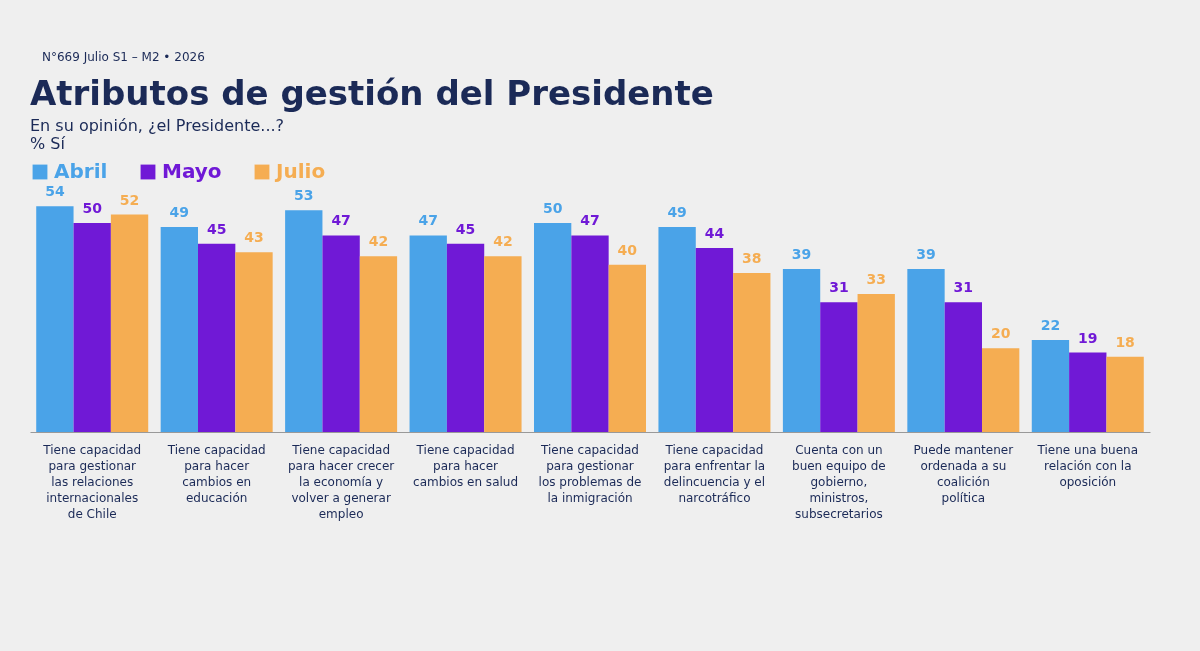 This screenshot has width=1200, height=651. I want to click on data-label: 33, so click(876, 279).